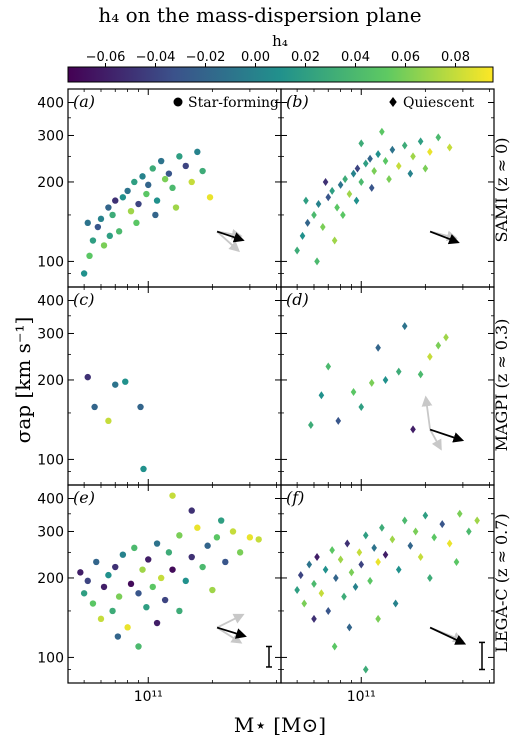 Image resolution: width=520 pixels, height=747 pixels. Describe the element at coordinates (255, 57) in the screenshot. I see `colorbar-tick-label: 0.00` at that location.